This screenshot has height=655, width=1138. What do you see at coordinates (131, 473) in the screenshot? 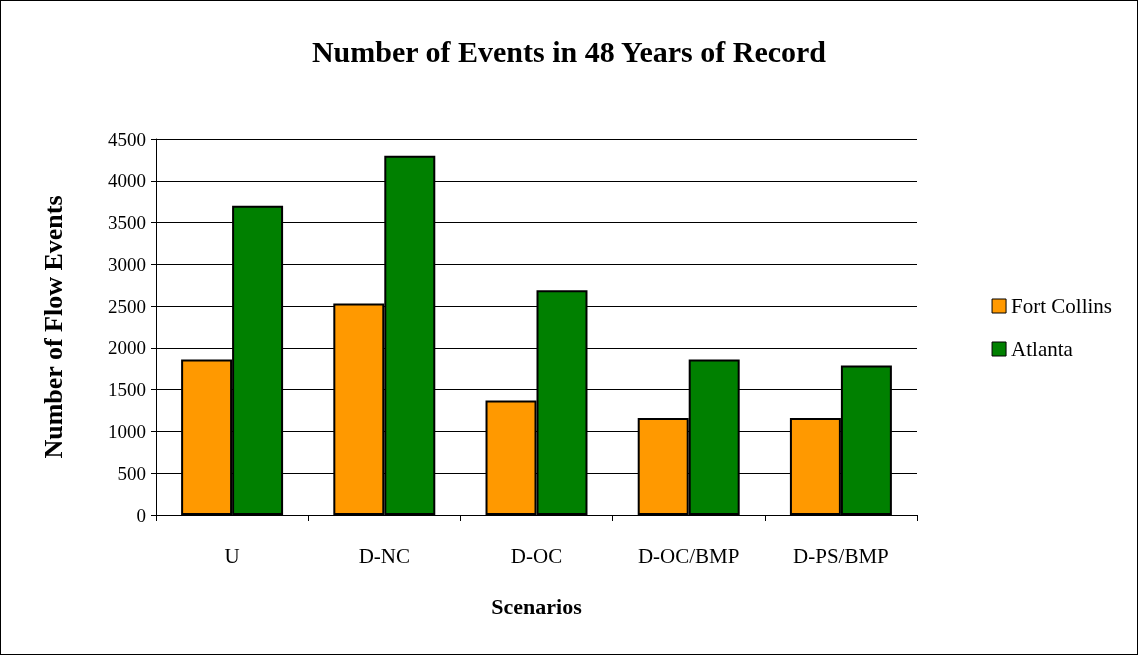
I see `y-tick-label: 500` at bounding box center [131, 473].